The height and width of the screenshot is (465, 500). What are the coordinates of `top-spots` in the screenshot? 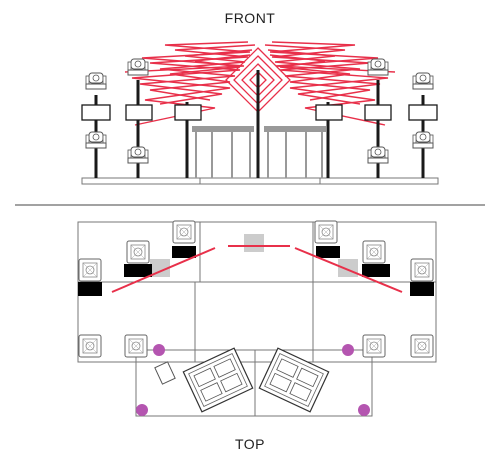 It's located at (253, 380).